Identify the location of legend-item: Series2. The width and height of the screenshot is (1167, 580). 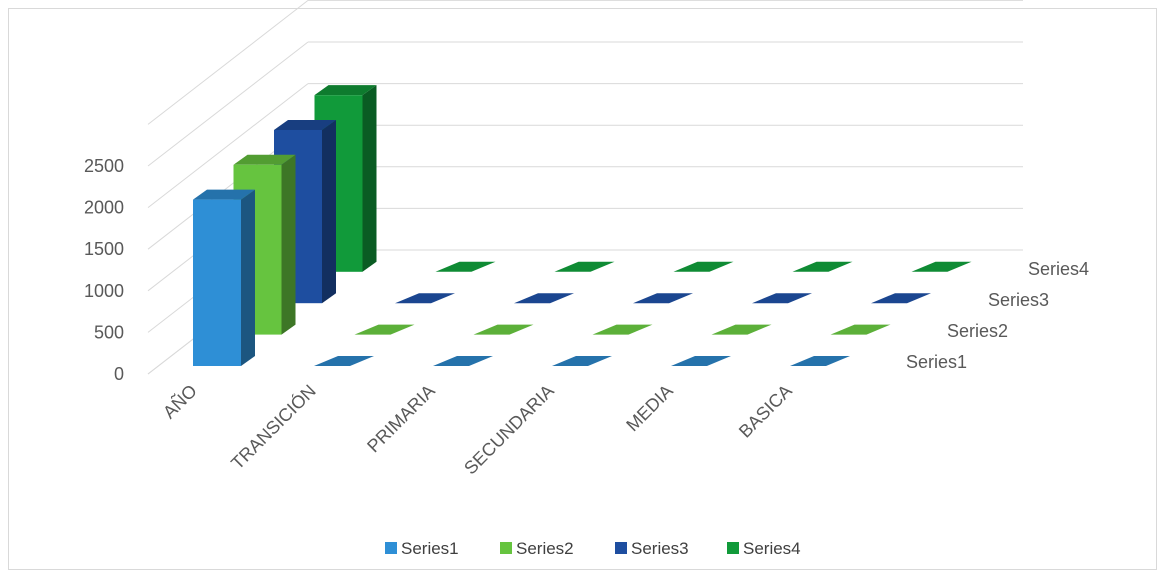
(537, 548).